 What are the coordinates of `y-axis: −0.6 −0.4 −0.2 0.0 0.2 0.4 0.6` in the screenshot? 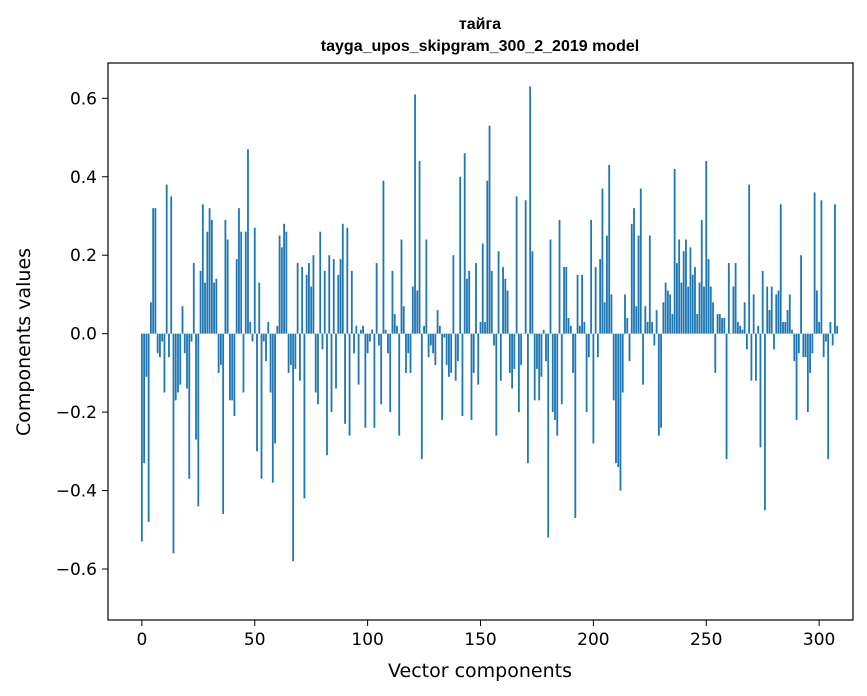 It's located at (82, 334).